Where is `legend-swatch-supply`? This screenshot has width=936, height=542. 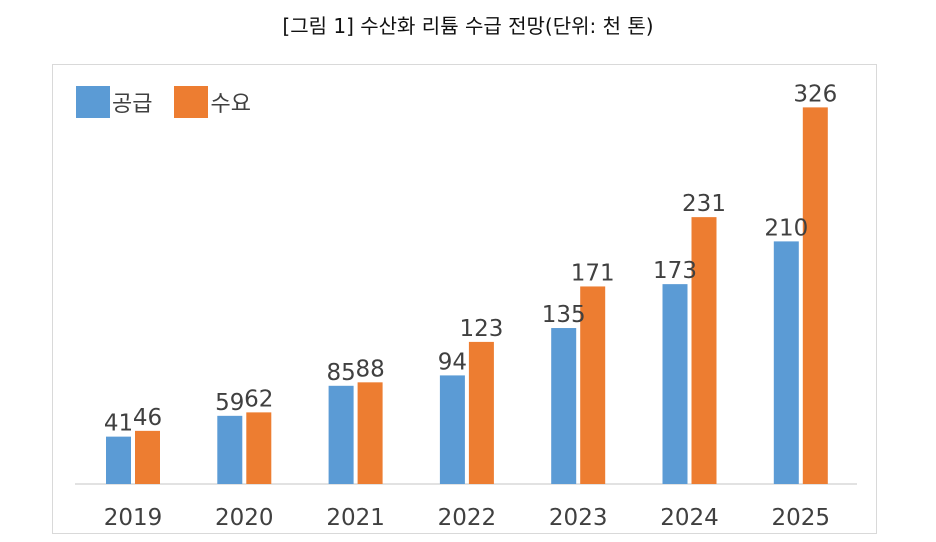
legend-swatch-supply is located at coordinates (93, 102).